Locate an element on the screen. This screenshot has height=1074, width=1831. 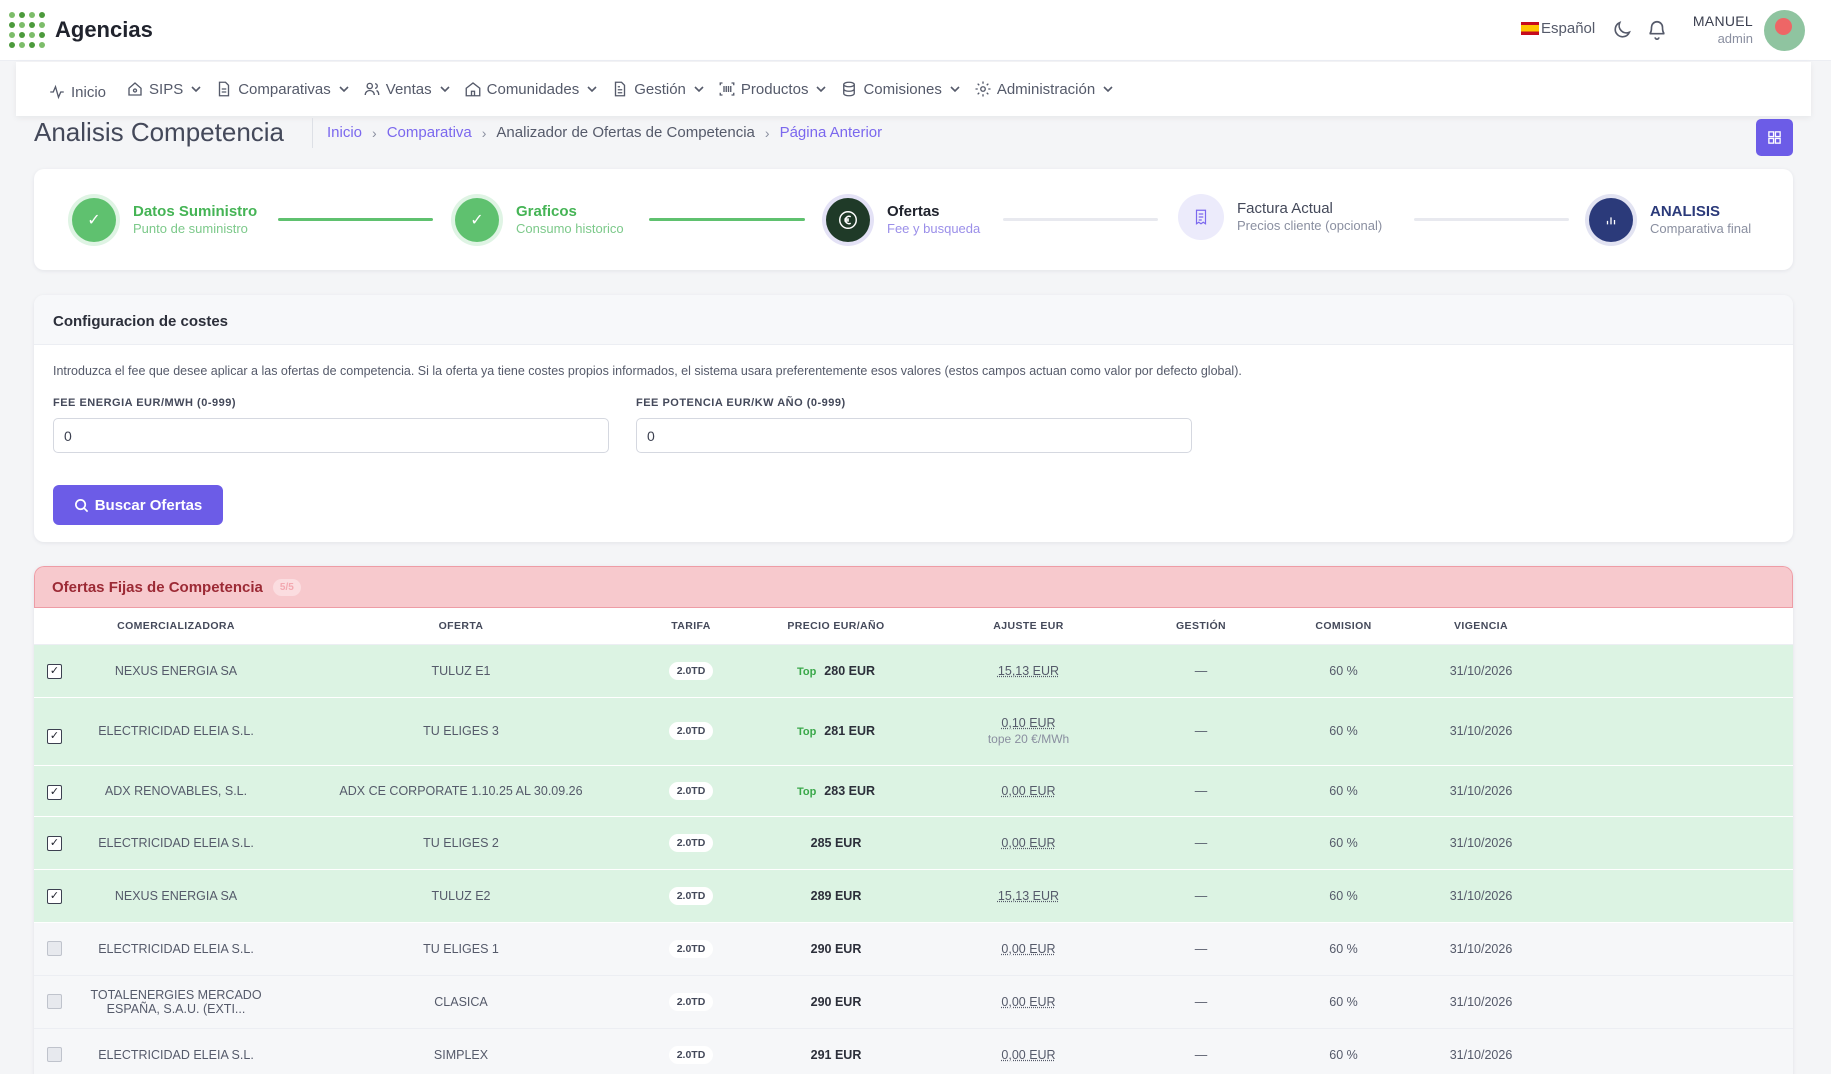
ajuste-value: 0,10 EUR is located at coordinates (1028, 723).